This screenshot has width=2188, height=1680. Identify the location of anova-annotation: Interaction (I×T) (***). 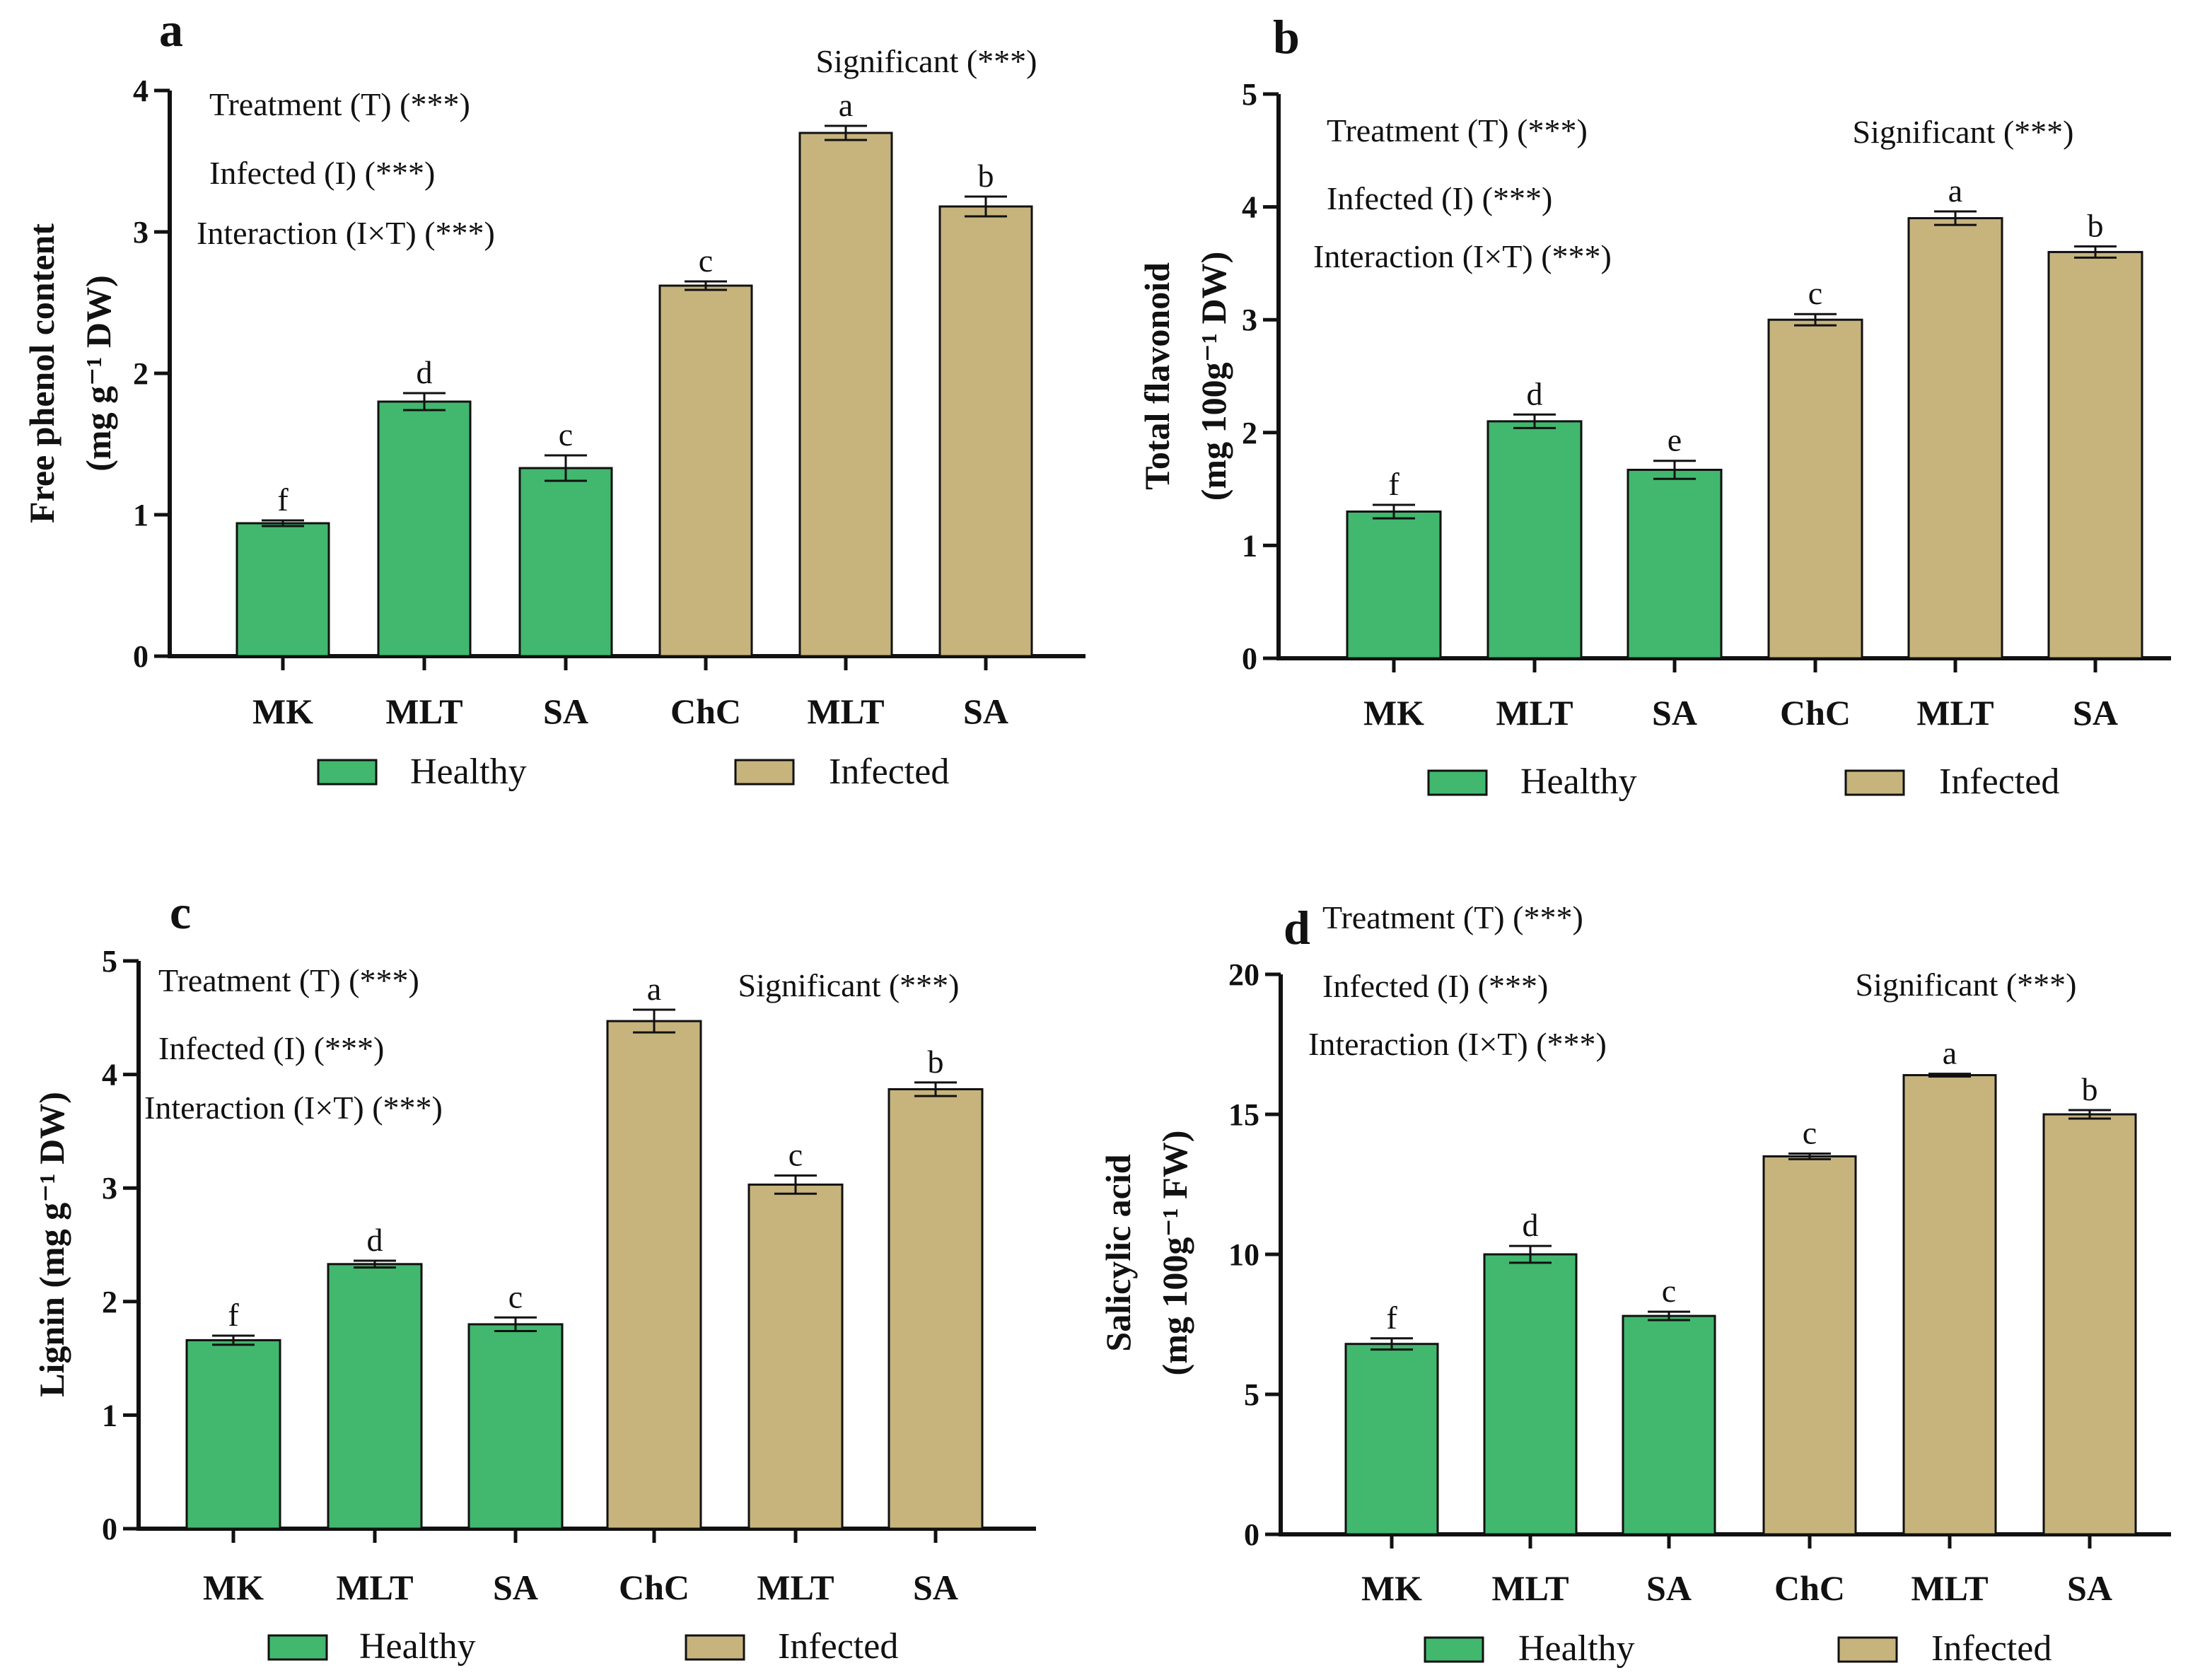
(1463, 256).